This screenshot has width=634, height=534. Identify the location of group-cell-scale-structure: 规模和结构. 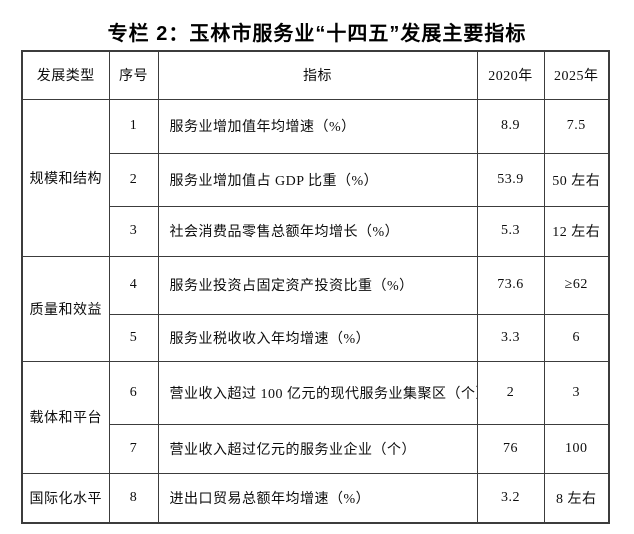
(65, 177).